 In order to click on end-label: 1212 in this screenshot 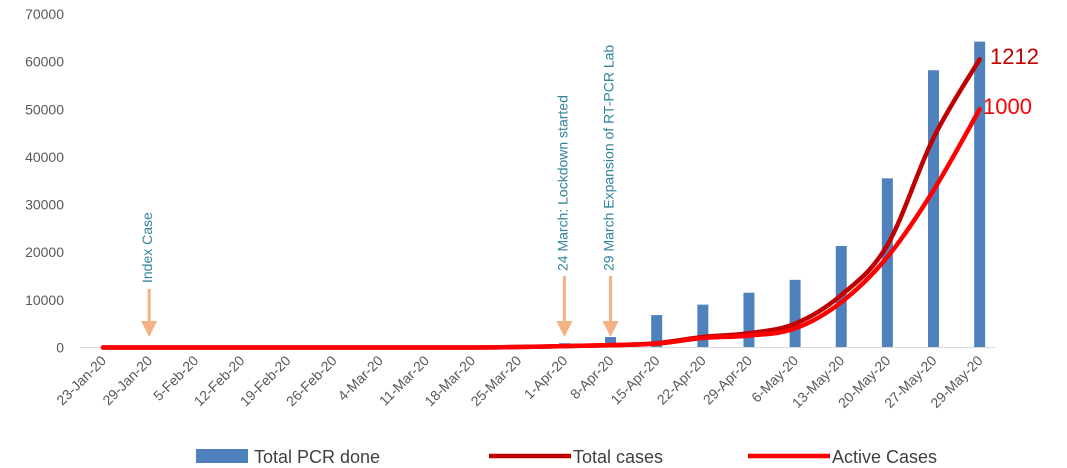, I will do `click(1014, 56)`.